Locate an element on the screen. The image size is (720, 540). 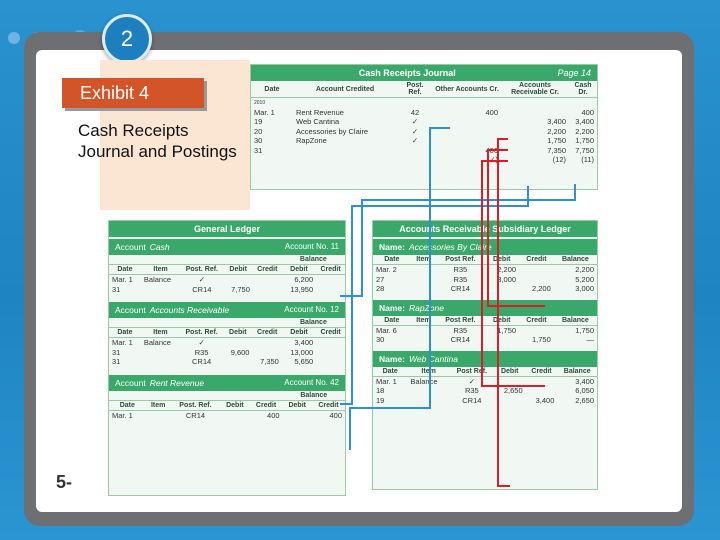
ar-cell: 5,200 is located at coordinates (584, 279).